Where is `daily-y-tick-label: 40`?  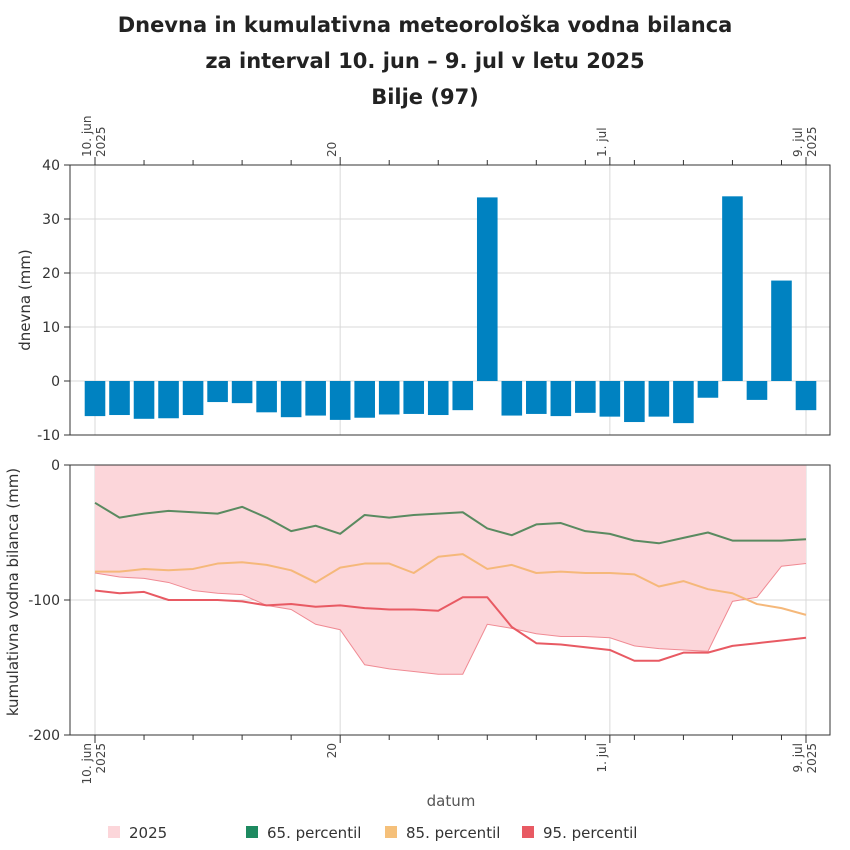
daily-y-tick-label: 40 is located at coordinates (51, 166).